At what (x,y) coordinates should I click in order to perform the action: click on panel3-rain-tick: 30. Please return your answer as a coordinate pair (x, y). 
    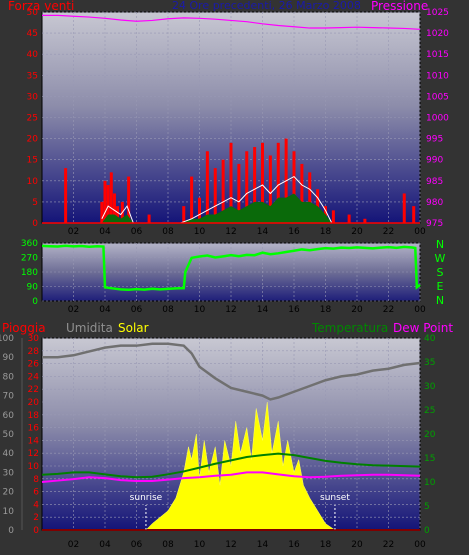
    Looking at the image, I should click on (34, 339).